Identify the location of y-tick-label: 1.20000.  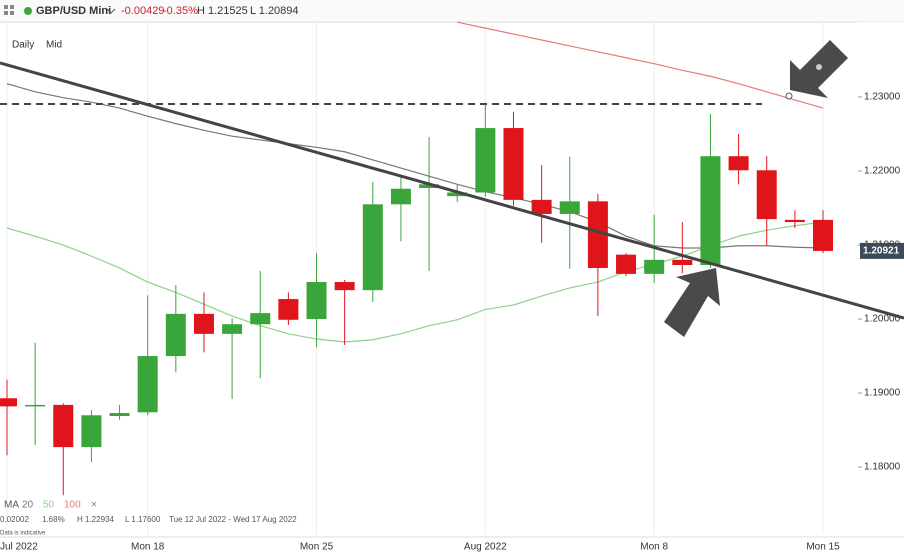
(882, 319).